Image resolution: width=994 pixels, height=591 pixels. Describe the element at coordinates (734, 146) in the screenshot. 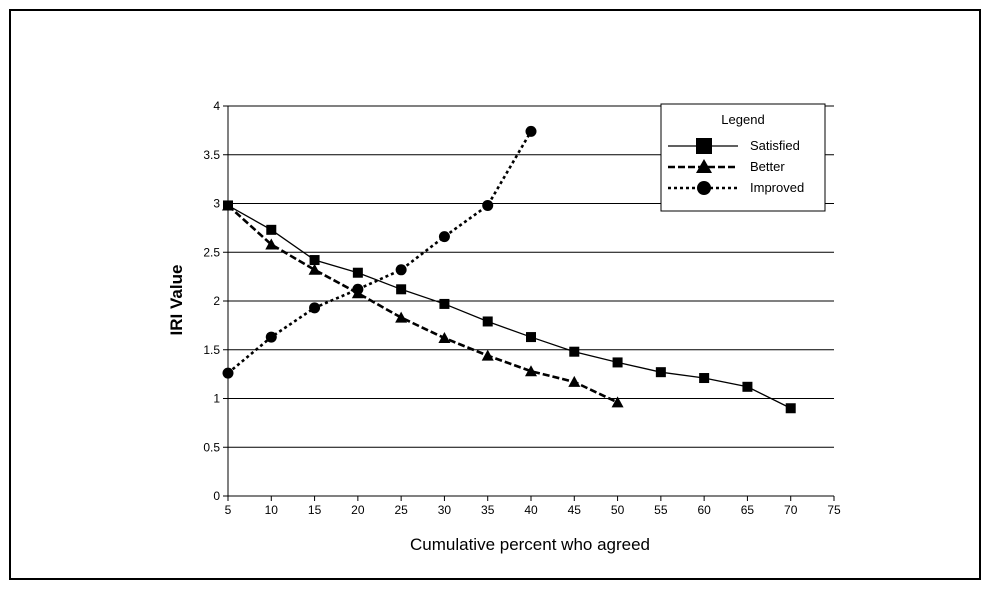

I see `legend-item-satisfied: Satisfied` at that location.